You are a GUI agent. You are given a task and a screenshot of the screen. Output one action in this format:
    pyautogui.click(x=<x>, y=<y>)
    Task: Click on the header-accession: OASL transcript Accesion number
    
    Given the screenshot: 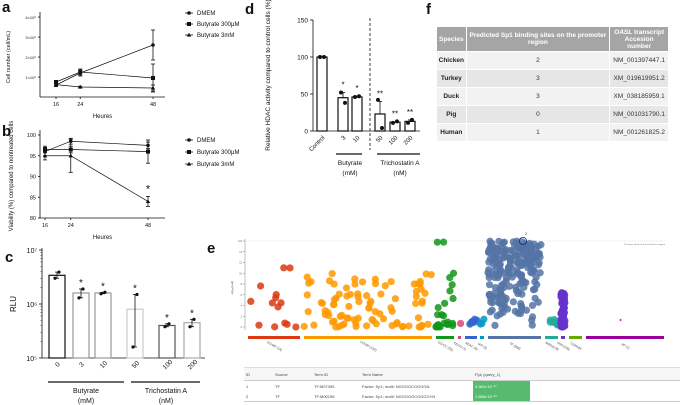 What is the action you would take?
    pyautogui.click(x=639, y=39)
    